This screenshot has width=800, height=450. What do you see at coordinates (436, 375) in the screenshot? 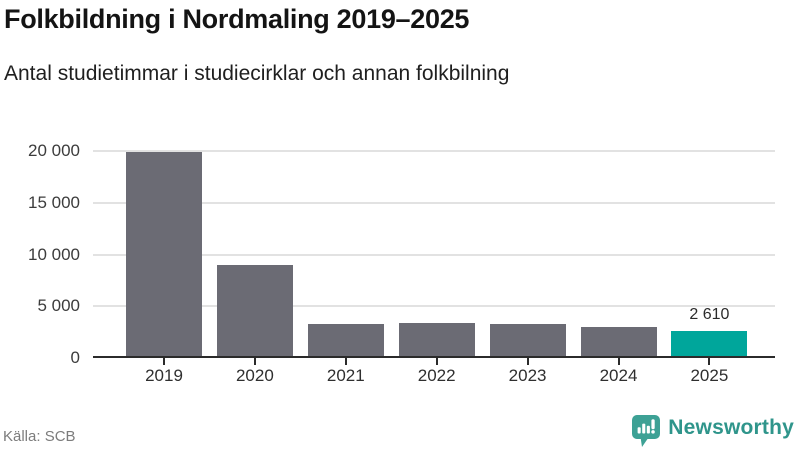
I see `x-axis-label-2022: 2022` at bounding box center [436, 375].